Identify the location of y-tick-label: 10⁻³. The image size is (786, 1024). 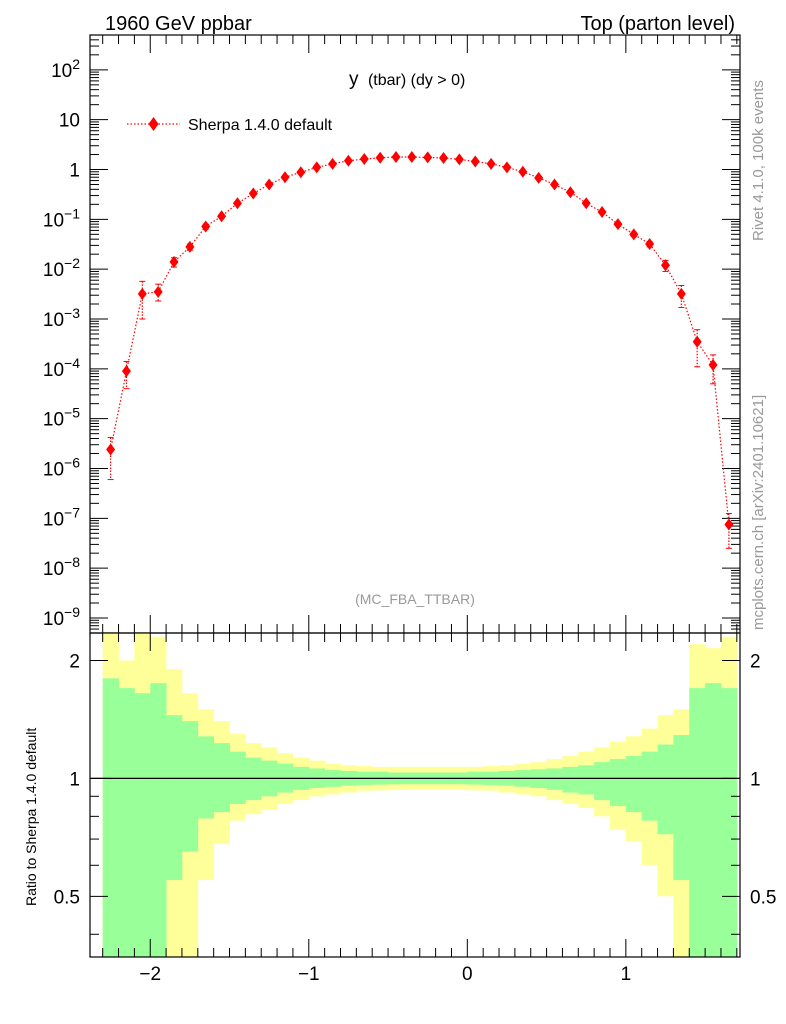
(61, 318).